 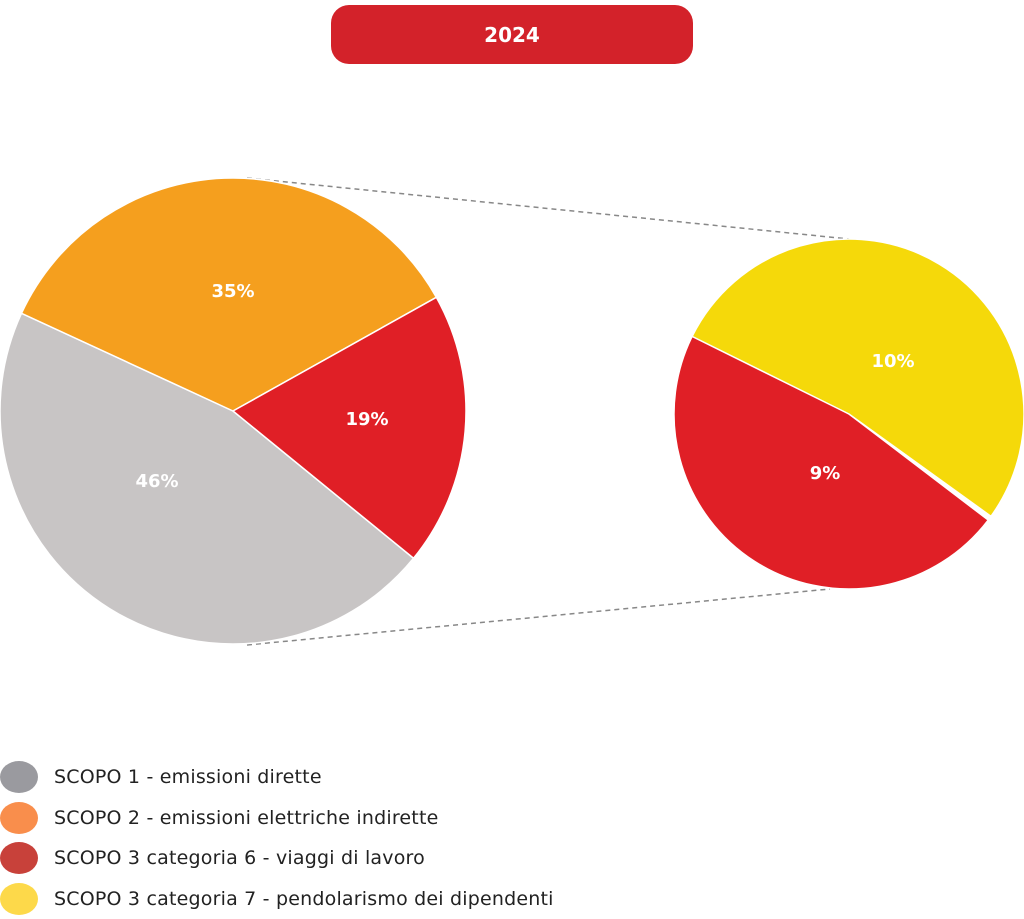 I want to click on main-pie-data-label-2: 19%, so click(x=366, y=419).